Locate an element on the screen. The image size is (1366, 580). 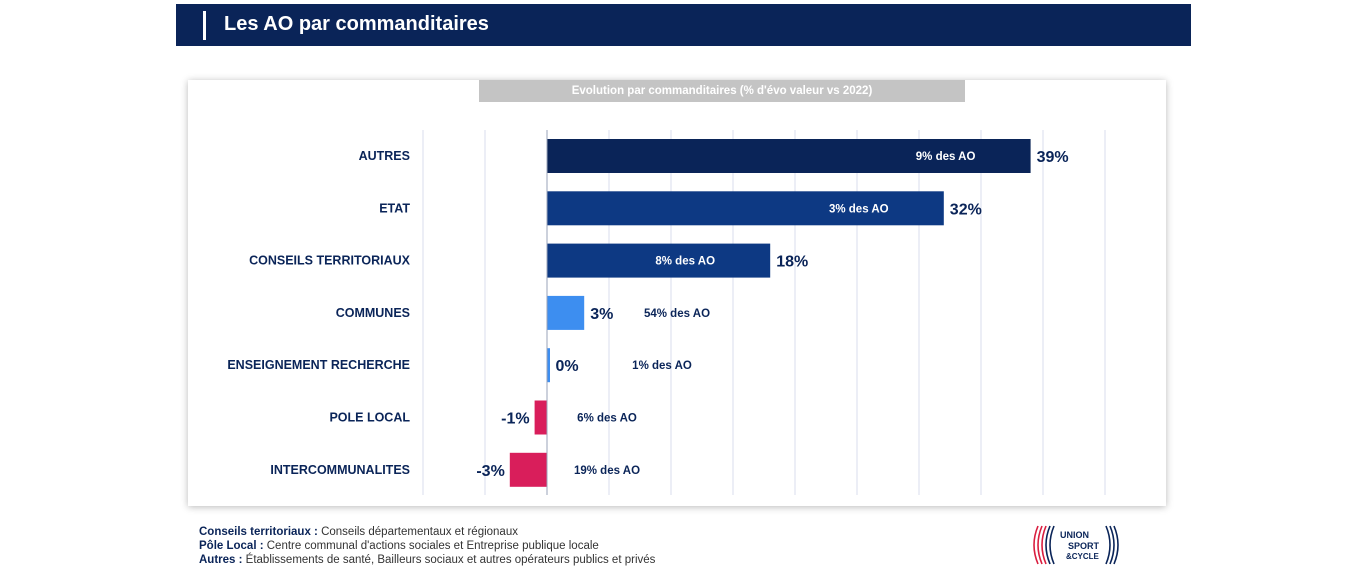
page-title: Les AO par commanditaires is located at coordinates (356, 24).